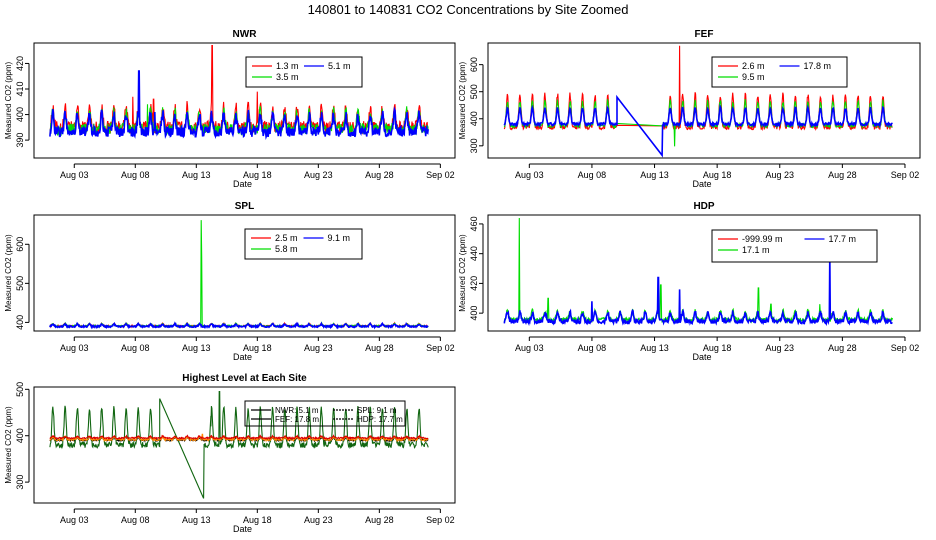  What do you see at coordinates (762, 239) in the screenshot?
I see `legend-label: -999.99 m` at bounding box center [762, 239].